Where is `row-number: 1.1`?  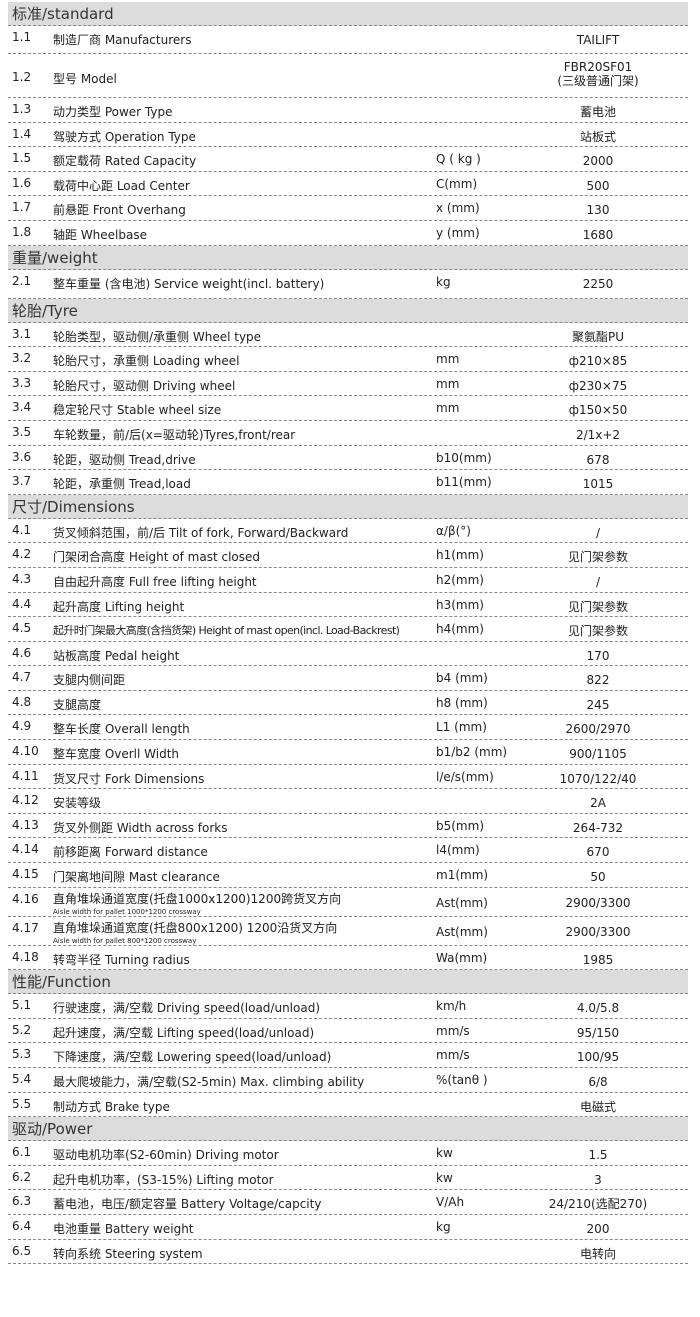
row-number: 1.1 is located at coordinates (22, 37).